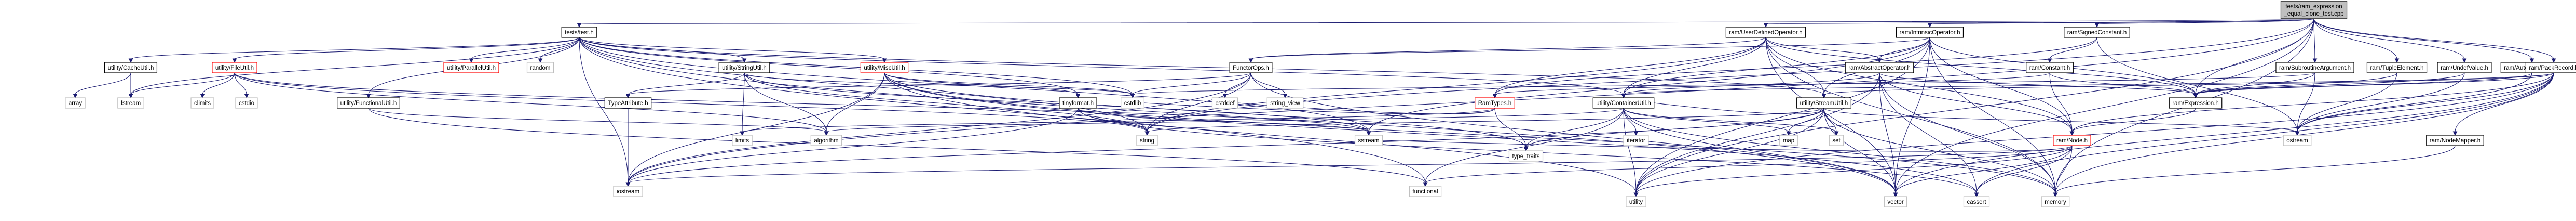 This screenshot has height=221, width=2576. I want to click on edge-functor-ops-to-type-attribute, so click(939, 84).